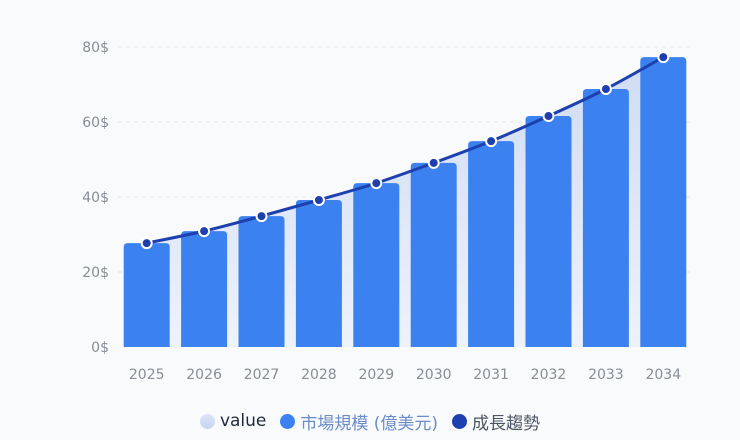  What do you see at coordinates (100, 348) in the screenshot?
I see `y-axis-tick-label: 0$` at bounding box center [100, 348].